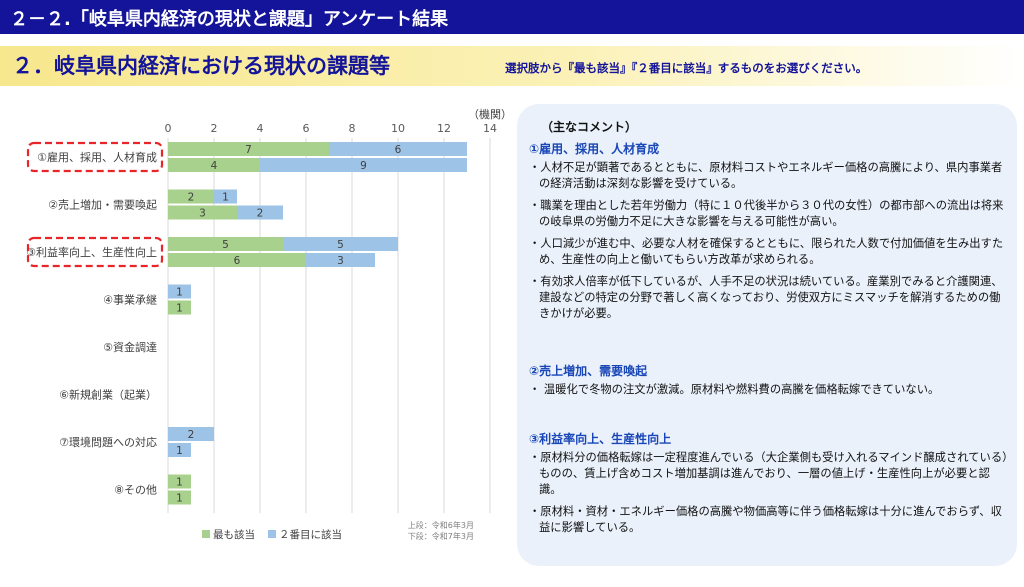 The height and width of the screenshot is (587, 1024). What do you see at coordinates (168, 128) in the screenshot?
I see `x-tick-label: 0` at bounding box center [168, 128].